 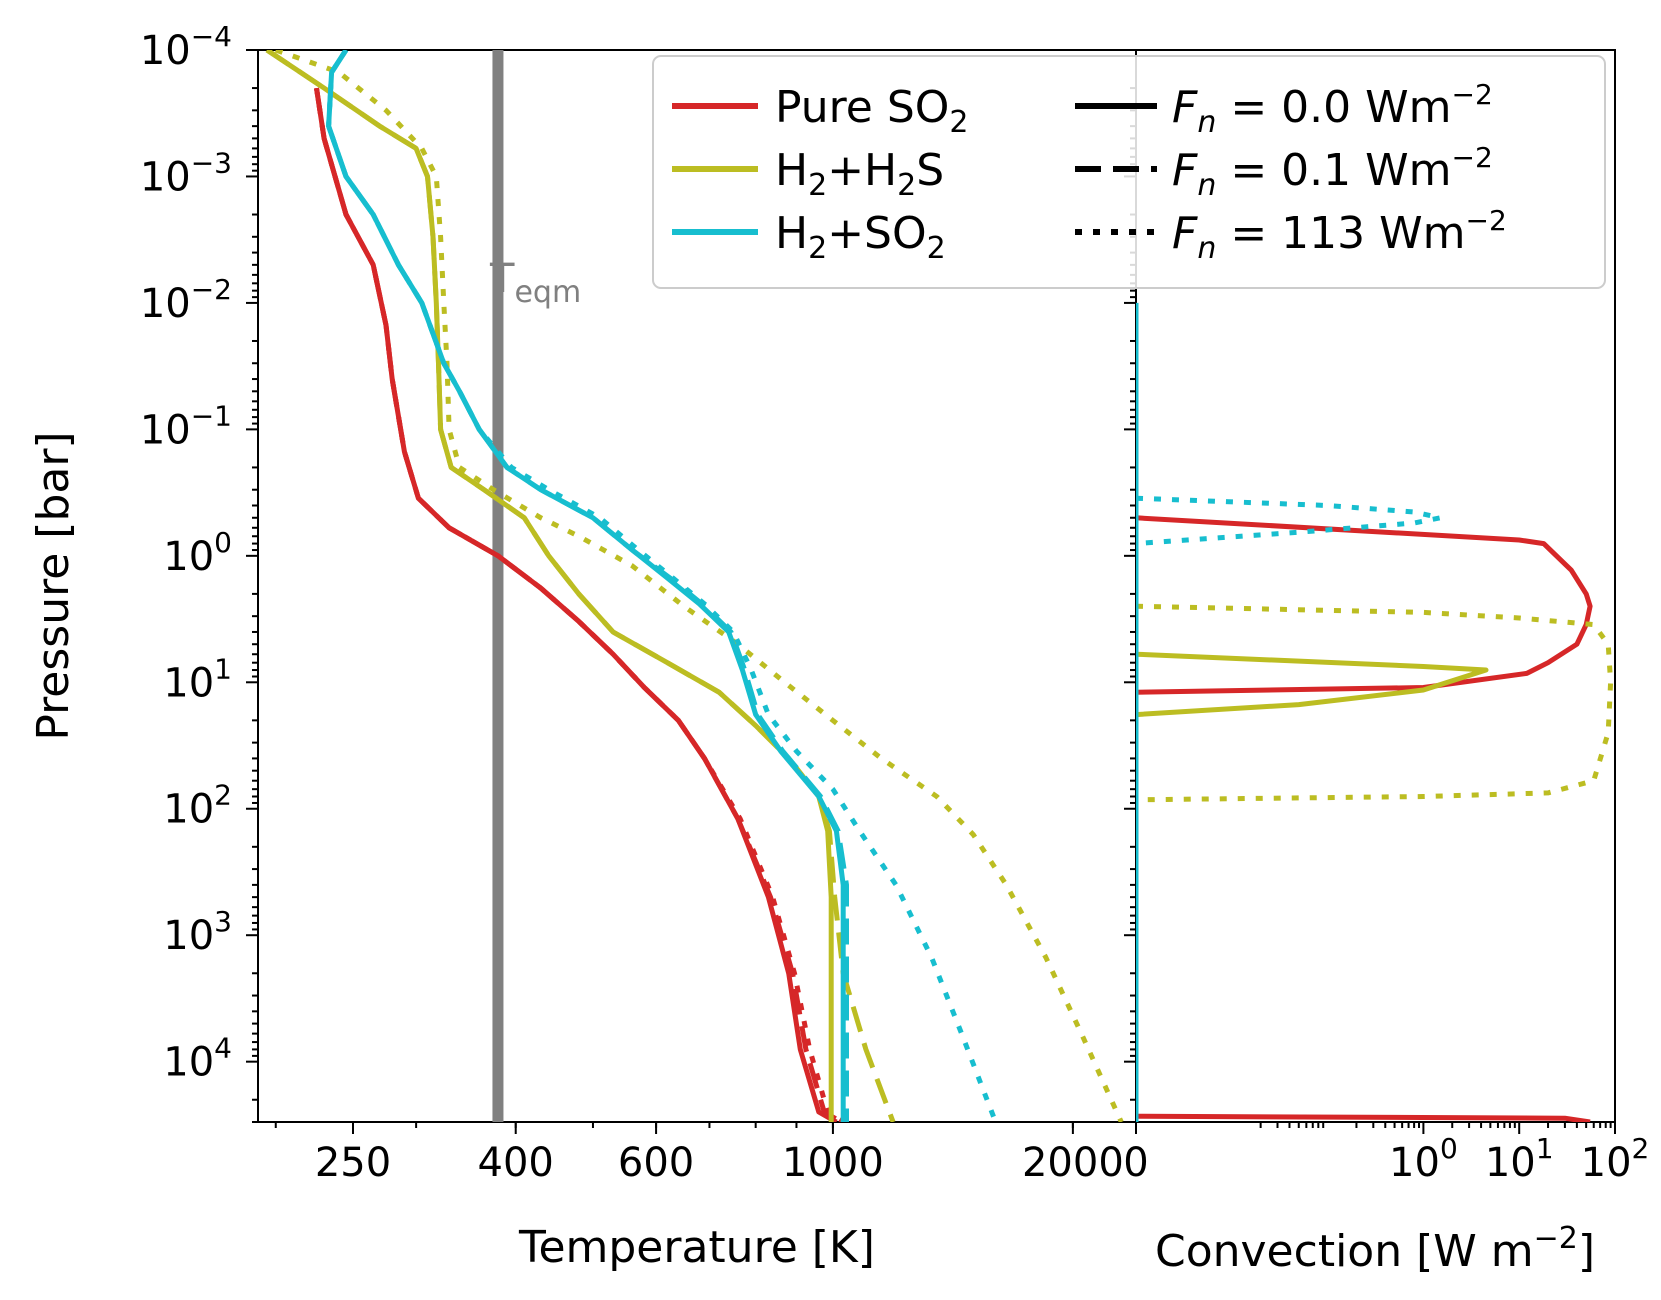 What do you see at coordinates (1135, 1163) in the screenshot?
I see `convection-tick-label: 0` at bounding box center [1135, 1163].